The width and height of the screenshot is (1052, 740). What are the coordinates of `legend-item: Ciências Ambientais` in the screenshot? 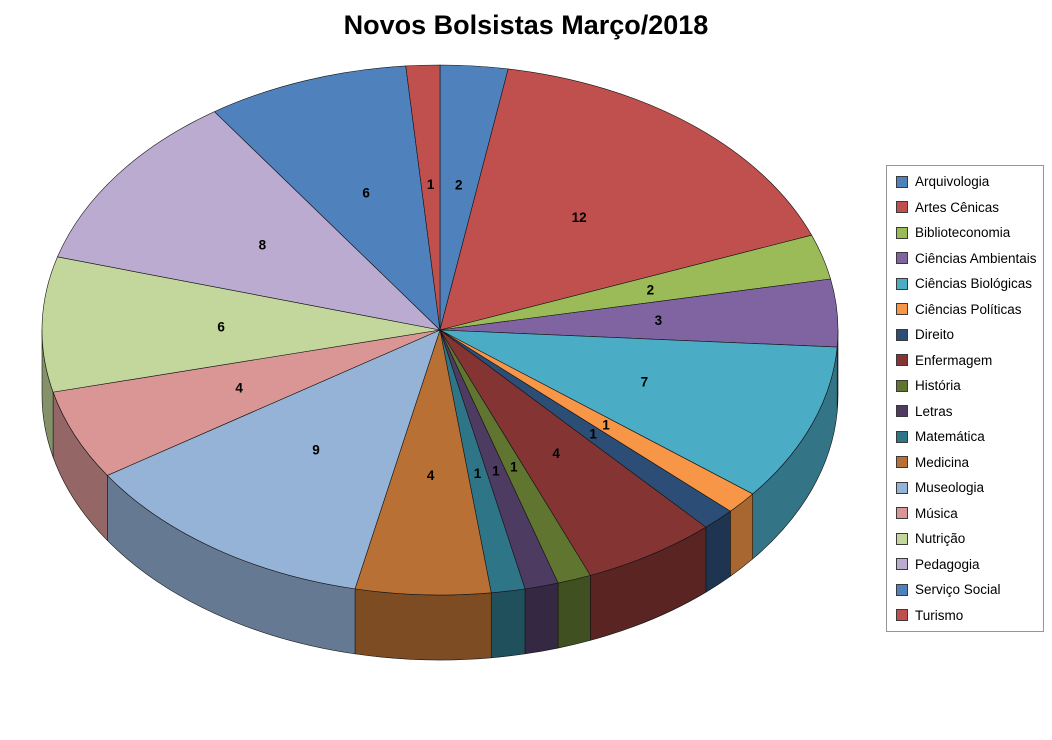 It's located at (966, 258).